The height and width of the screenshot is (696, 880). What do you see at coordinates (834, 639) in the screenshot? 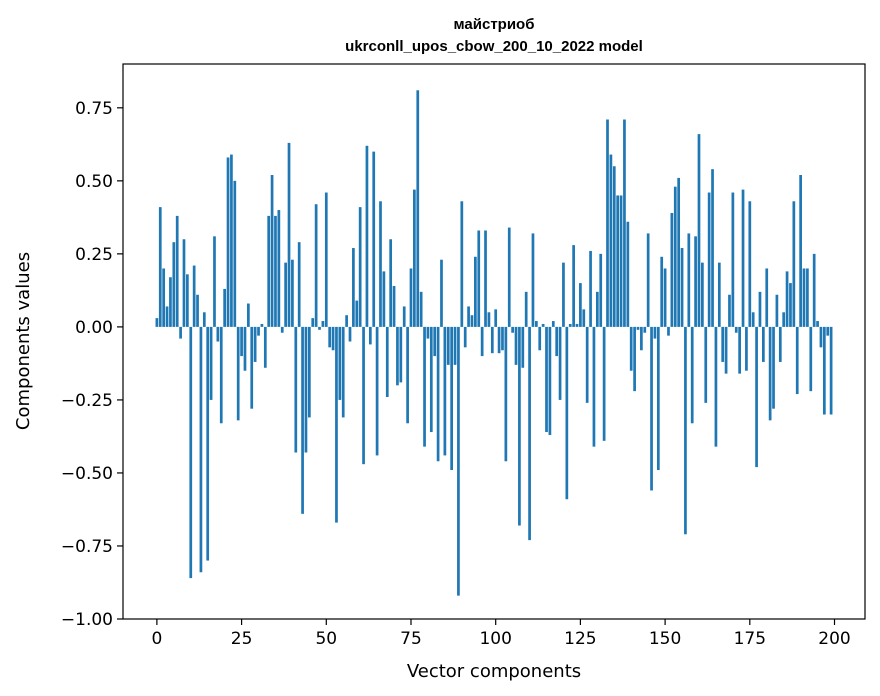
I see `x-tick-label: 200` at bounding box center [834, 639].